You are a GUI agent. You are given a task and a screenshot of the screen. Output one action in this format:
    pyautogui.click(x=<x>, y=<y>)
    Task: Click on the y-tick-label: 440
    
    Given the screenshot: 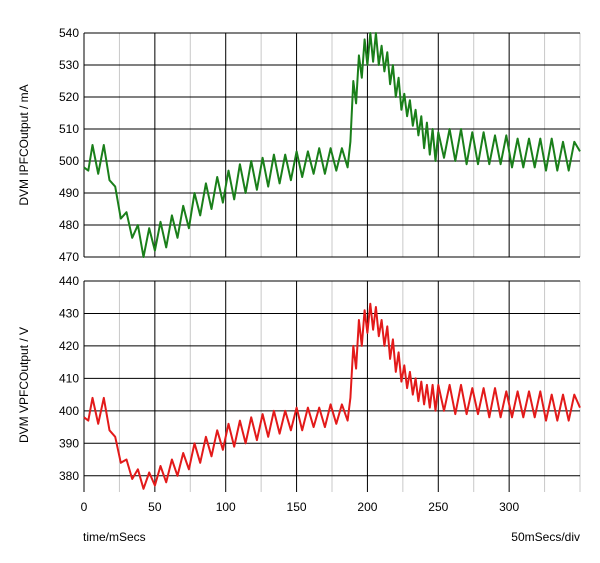 What is the action you would take?
    pyautogui.click(x=69, y=281)
    